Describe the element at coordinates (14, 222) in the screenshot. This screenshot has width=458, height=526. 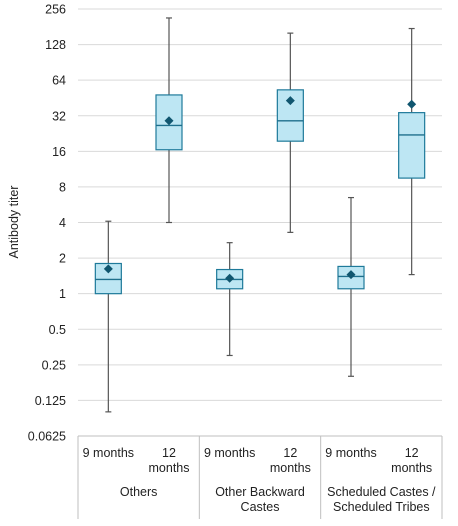
I see `y-axis-title: Antibody titer` at that location.